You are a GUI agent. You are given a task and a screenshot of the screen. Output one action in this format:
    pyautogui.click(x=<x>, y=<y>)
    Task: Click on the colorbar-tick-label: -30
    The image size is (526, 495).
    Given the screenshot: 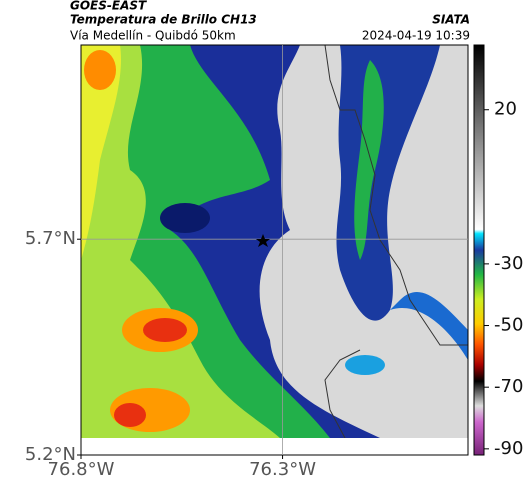 What is the action you would take?
    pyautogui.click(x=508, y=263)
    